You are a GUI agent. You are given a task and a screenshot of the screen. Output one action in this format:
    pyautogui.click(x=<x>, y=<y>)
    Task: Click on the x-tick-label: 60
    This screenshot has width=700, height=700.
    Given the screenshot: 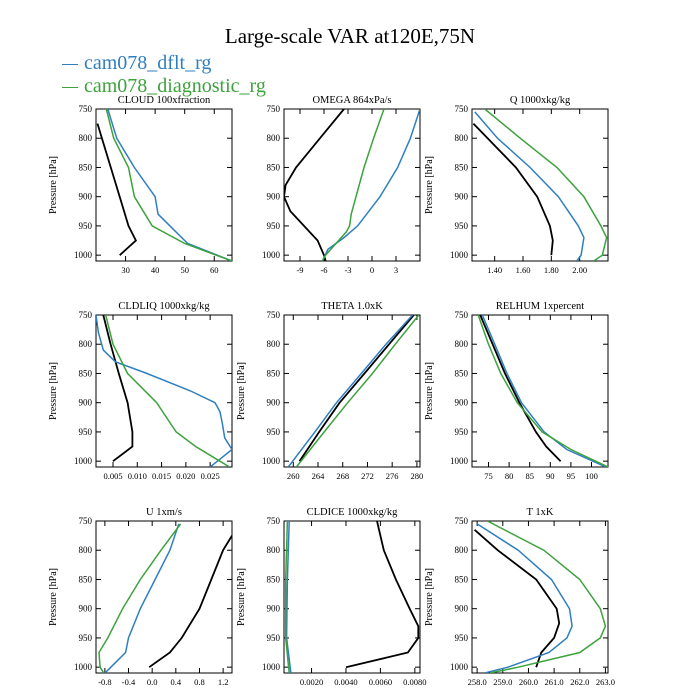 What is the action you would take?
    pyautogui.click(x=214, y=270)
    